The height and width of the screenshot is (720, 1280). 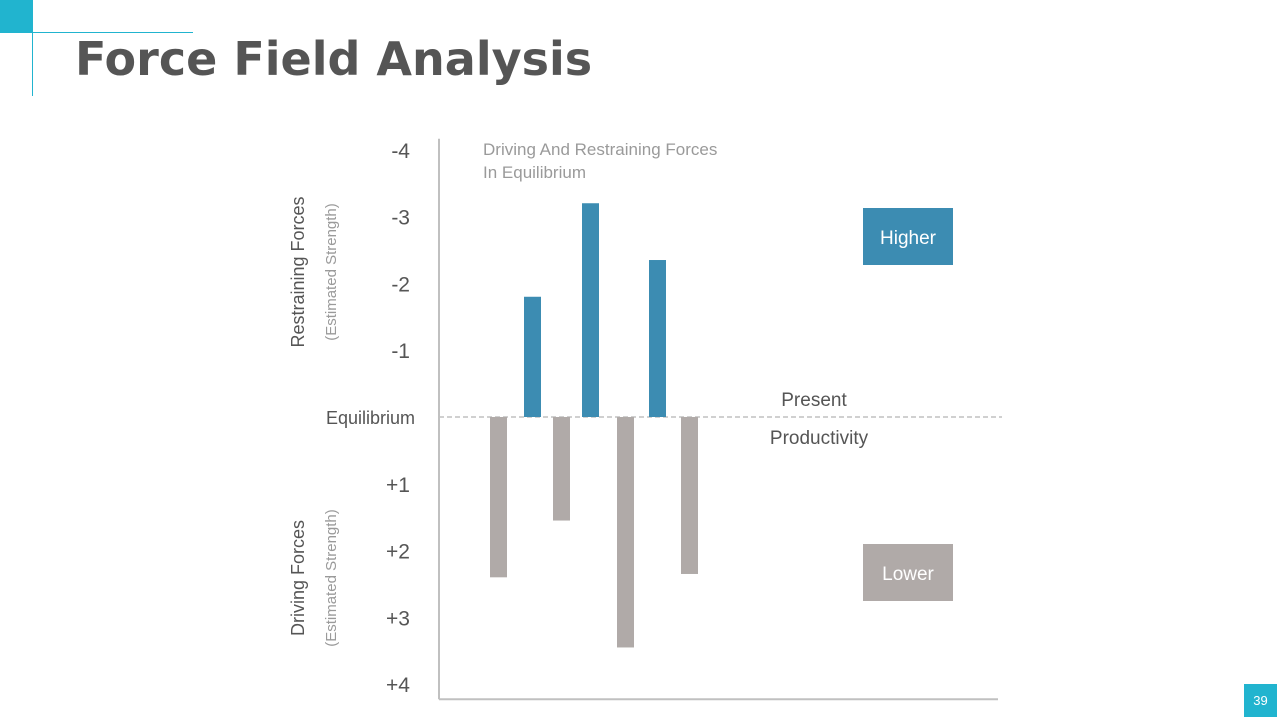 What do you see at coordinates (331, 272) in the screenshot?
I see `y-axis-subtitle-restraining: (Estimated Strength)` at bounding box center [331, 272].